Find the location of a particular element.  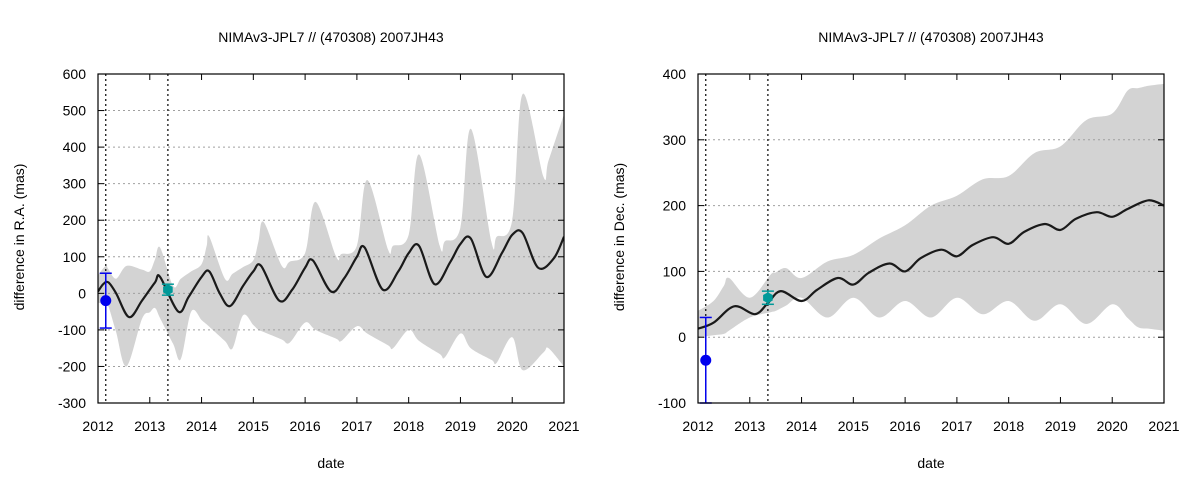

y-tick-label: -200 is located at coordinates (72, 366).